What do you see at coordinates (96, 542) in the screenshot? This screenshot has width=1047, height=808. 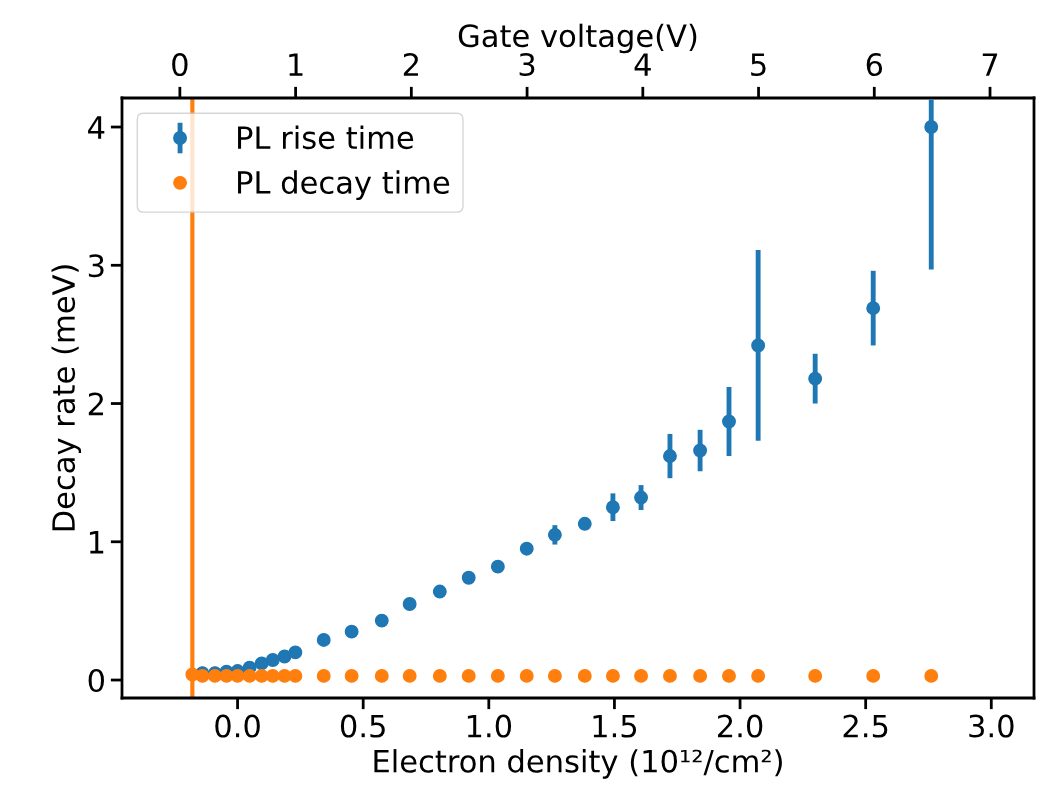 I see `y-tick-label: 1` at bounding box center [96, 542].